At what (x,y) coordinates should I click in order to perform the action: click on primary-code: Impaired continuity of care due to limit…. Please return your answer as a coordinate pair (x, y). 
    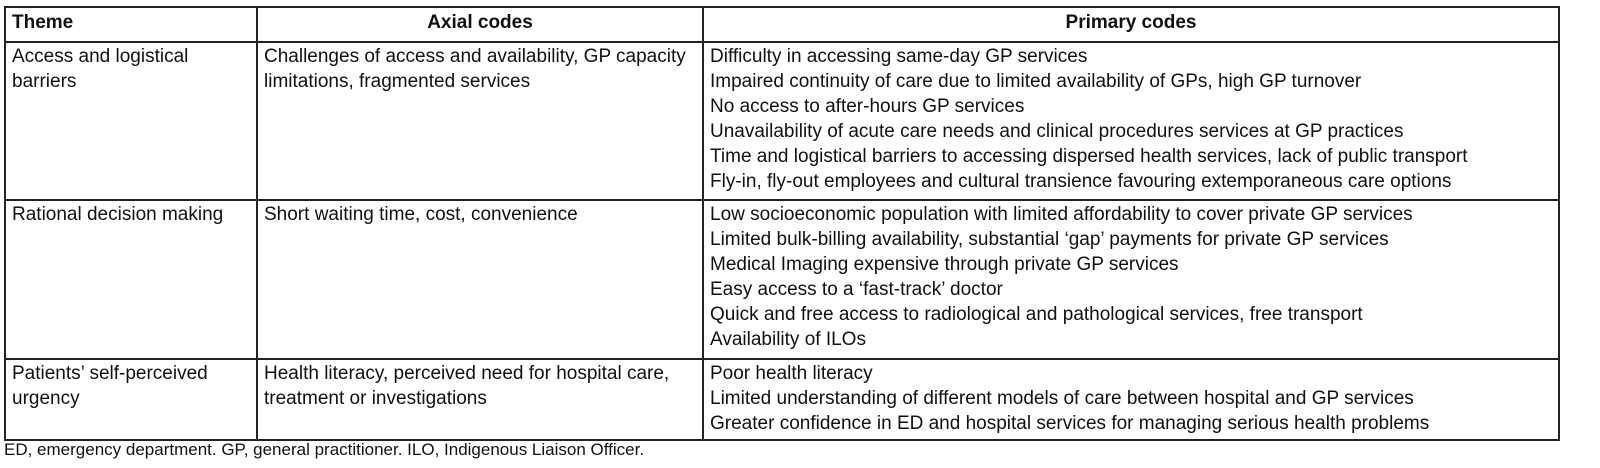
    Looking at the image, I should click on (1036, 81).